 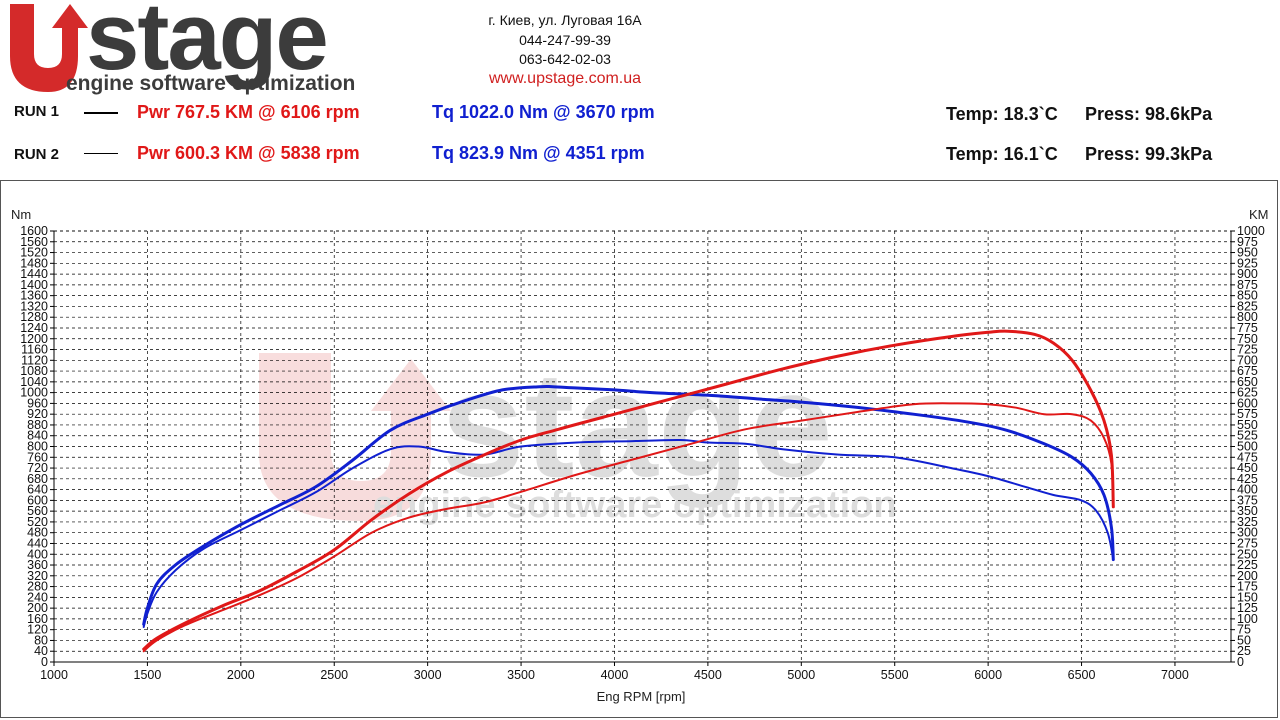 What do you see at coordinates (37, 457) in the screenshot?
I see `tick-label-left: 760` at bounding box center [37, 457].